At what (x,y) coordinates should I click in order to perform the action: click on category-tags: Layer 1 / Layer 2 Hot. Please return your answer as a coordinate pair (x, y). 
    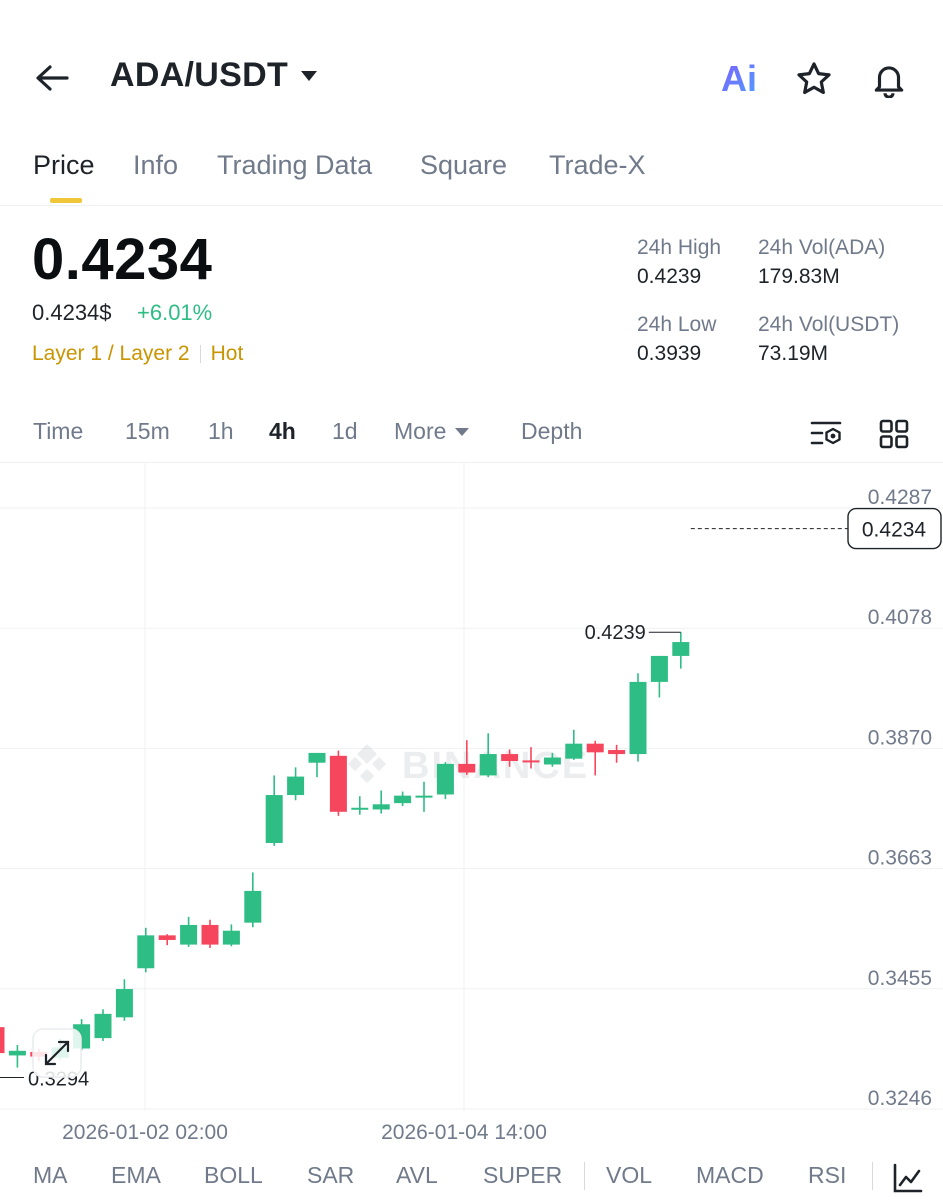
    Looking at the image, I should click on (137, 354).